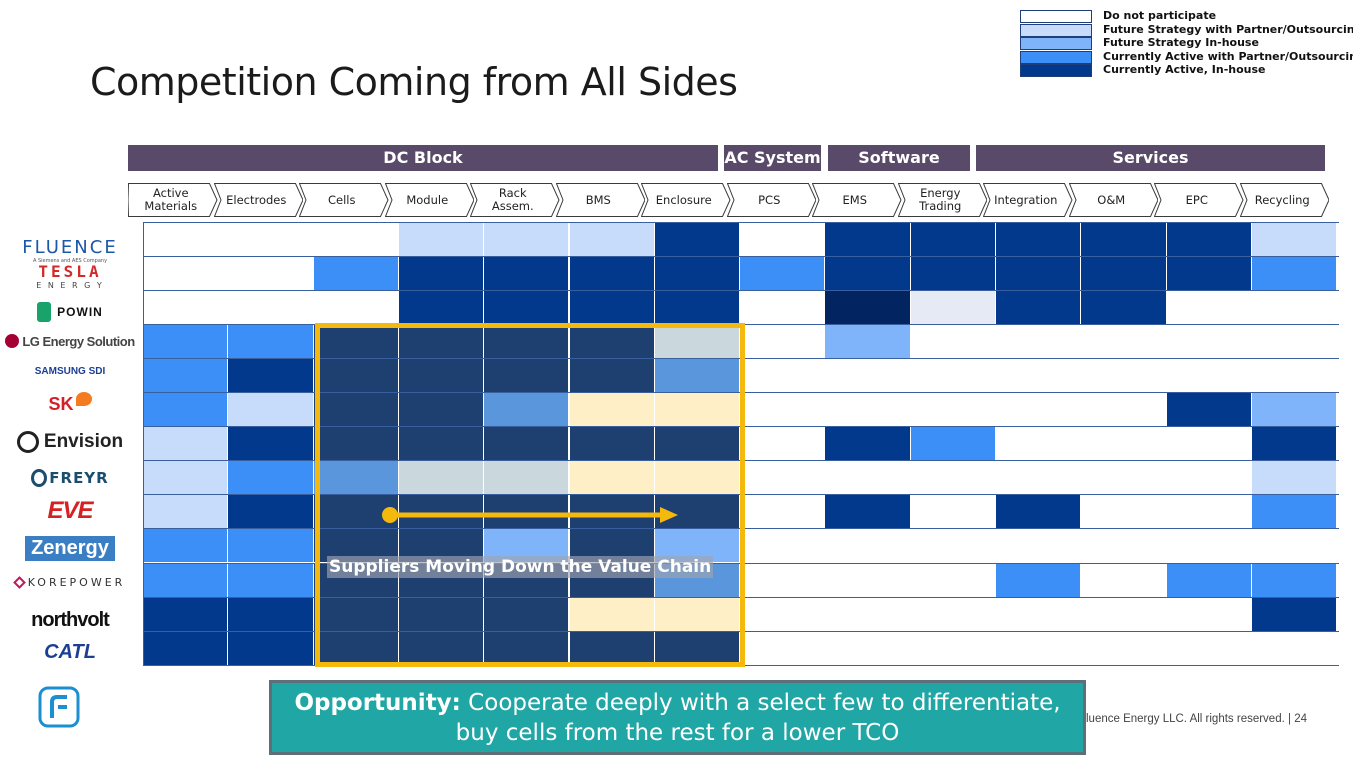  What do you see at coordinates (70, 276) in the screenshot?
I see `company-logo: TESLA E N E R G Y` at bounding box center [70, 276].